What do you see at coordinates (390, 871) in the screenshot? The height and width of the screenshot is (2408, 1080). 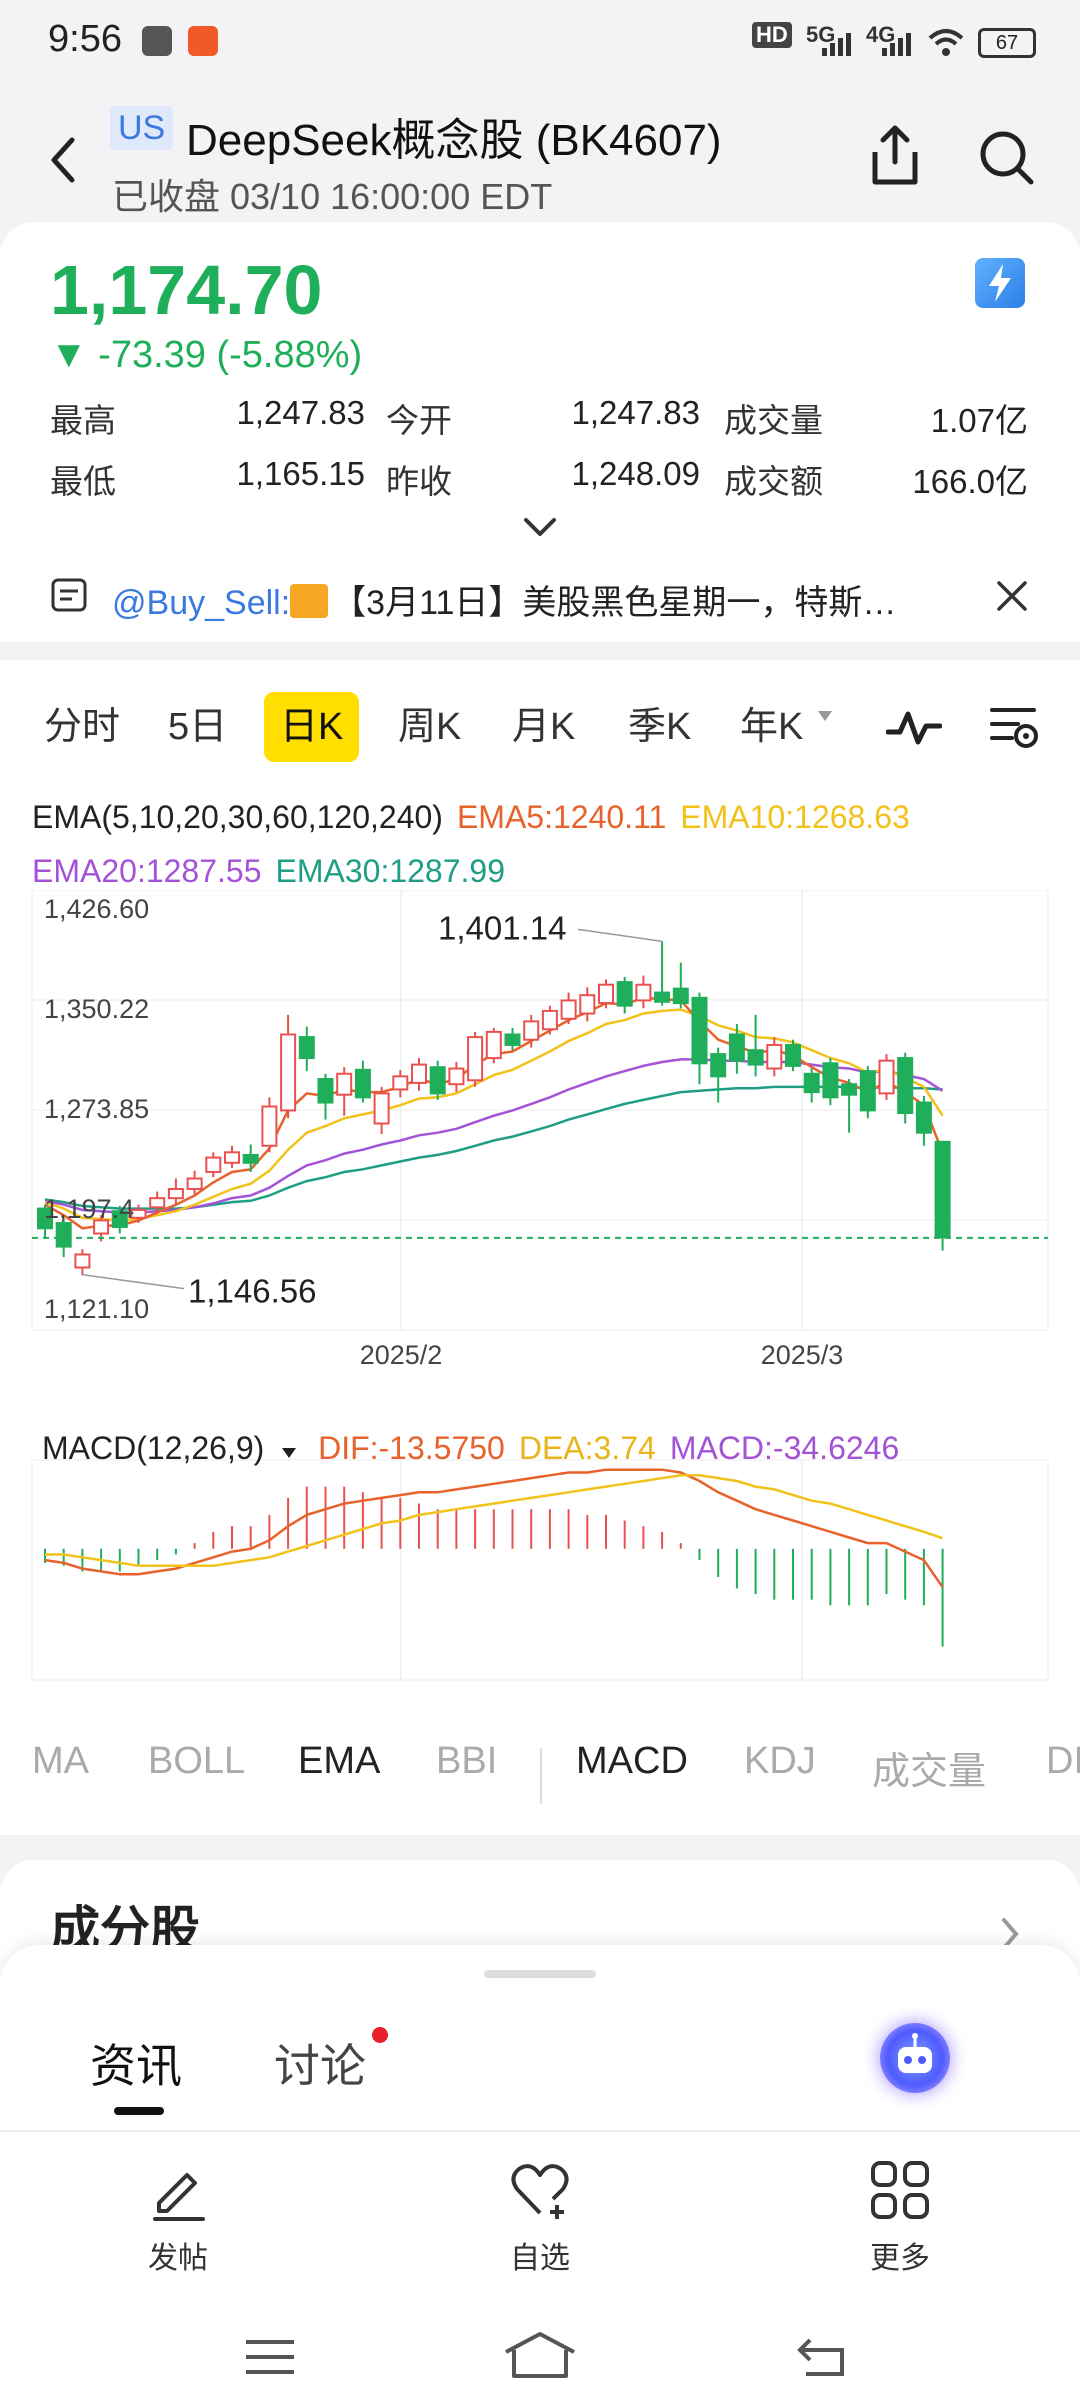 I see `ema30-value: EMA30:1287.99` at bounding box center [390, 871].